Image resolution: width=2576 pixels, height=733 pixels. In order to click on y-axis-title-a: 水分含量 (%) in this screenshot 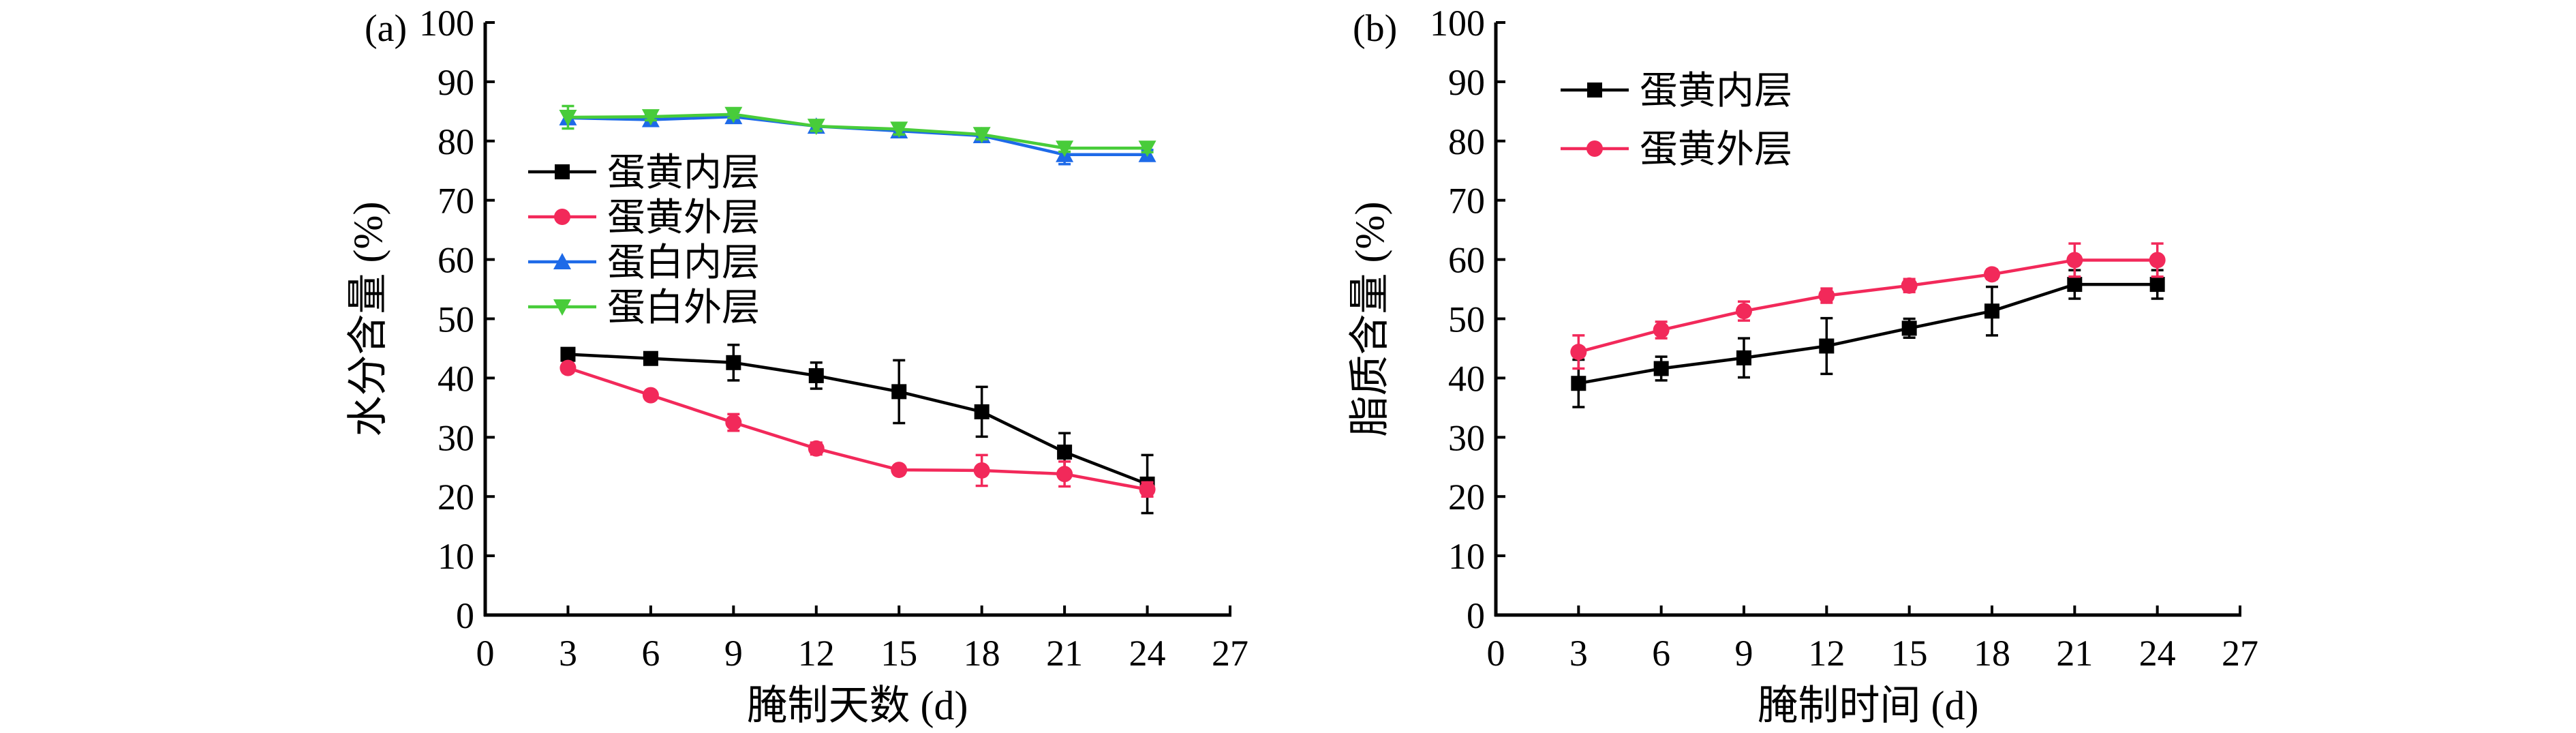, I will do `click(368, 319)`.